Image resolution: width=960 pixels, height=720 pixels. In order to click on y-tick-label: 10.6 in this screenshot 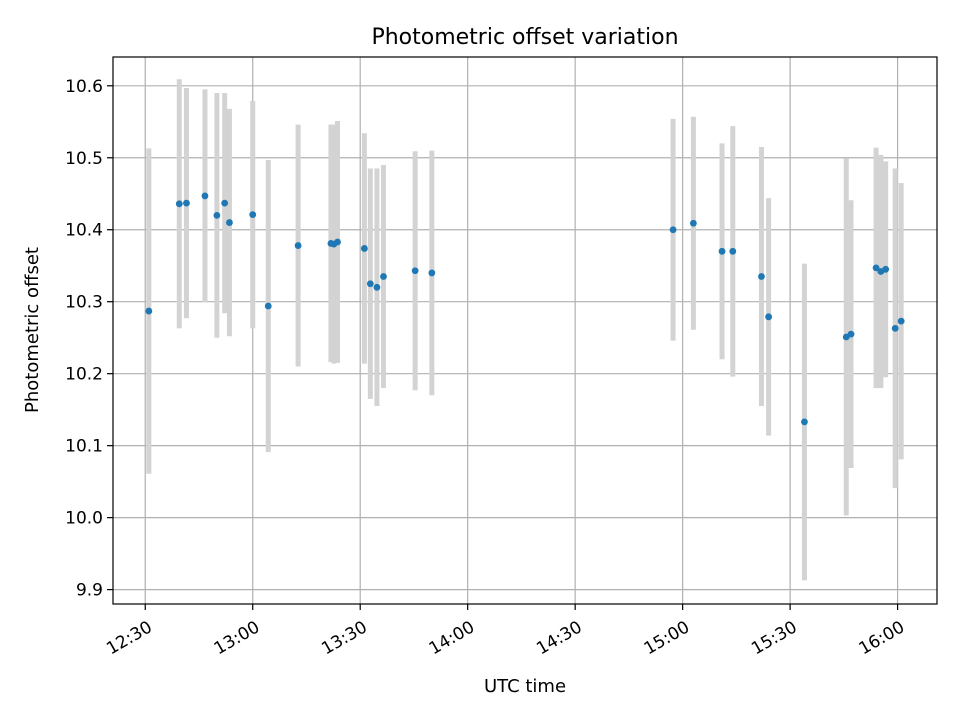, I will do `click(84, 87)`.